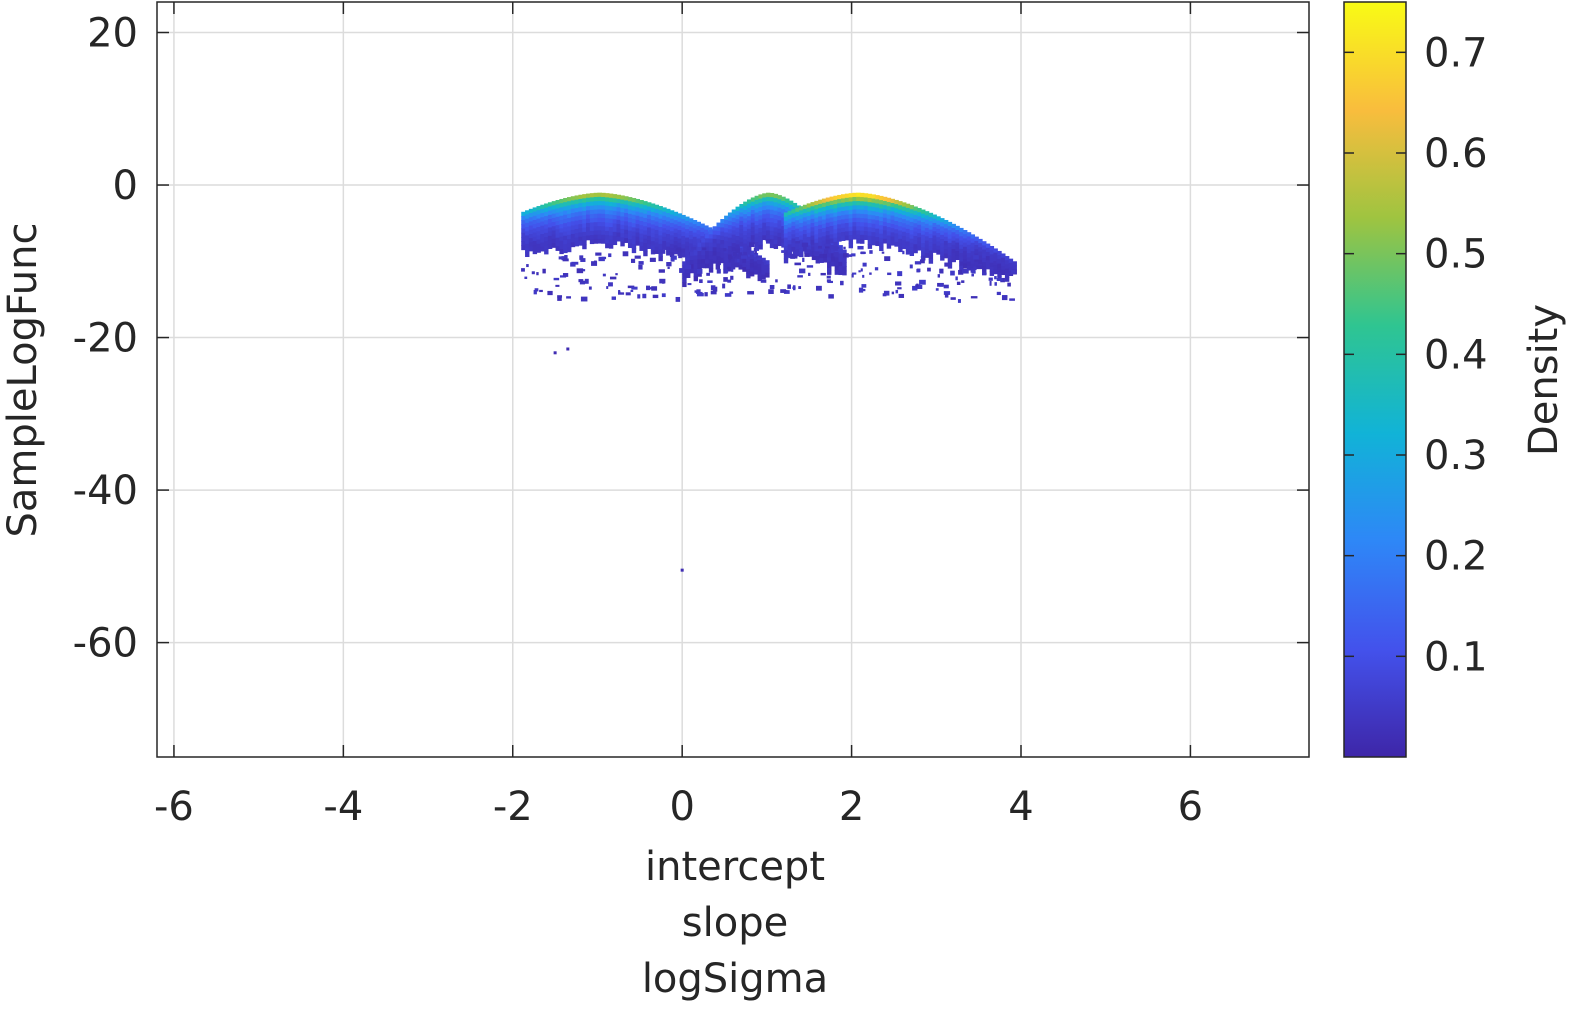  I want to click on x-axis-label-line-2: slope, so click(735, 923).